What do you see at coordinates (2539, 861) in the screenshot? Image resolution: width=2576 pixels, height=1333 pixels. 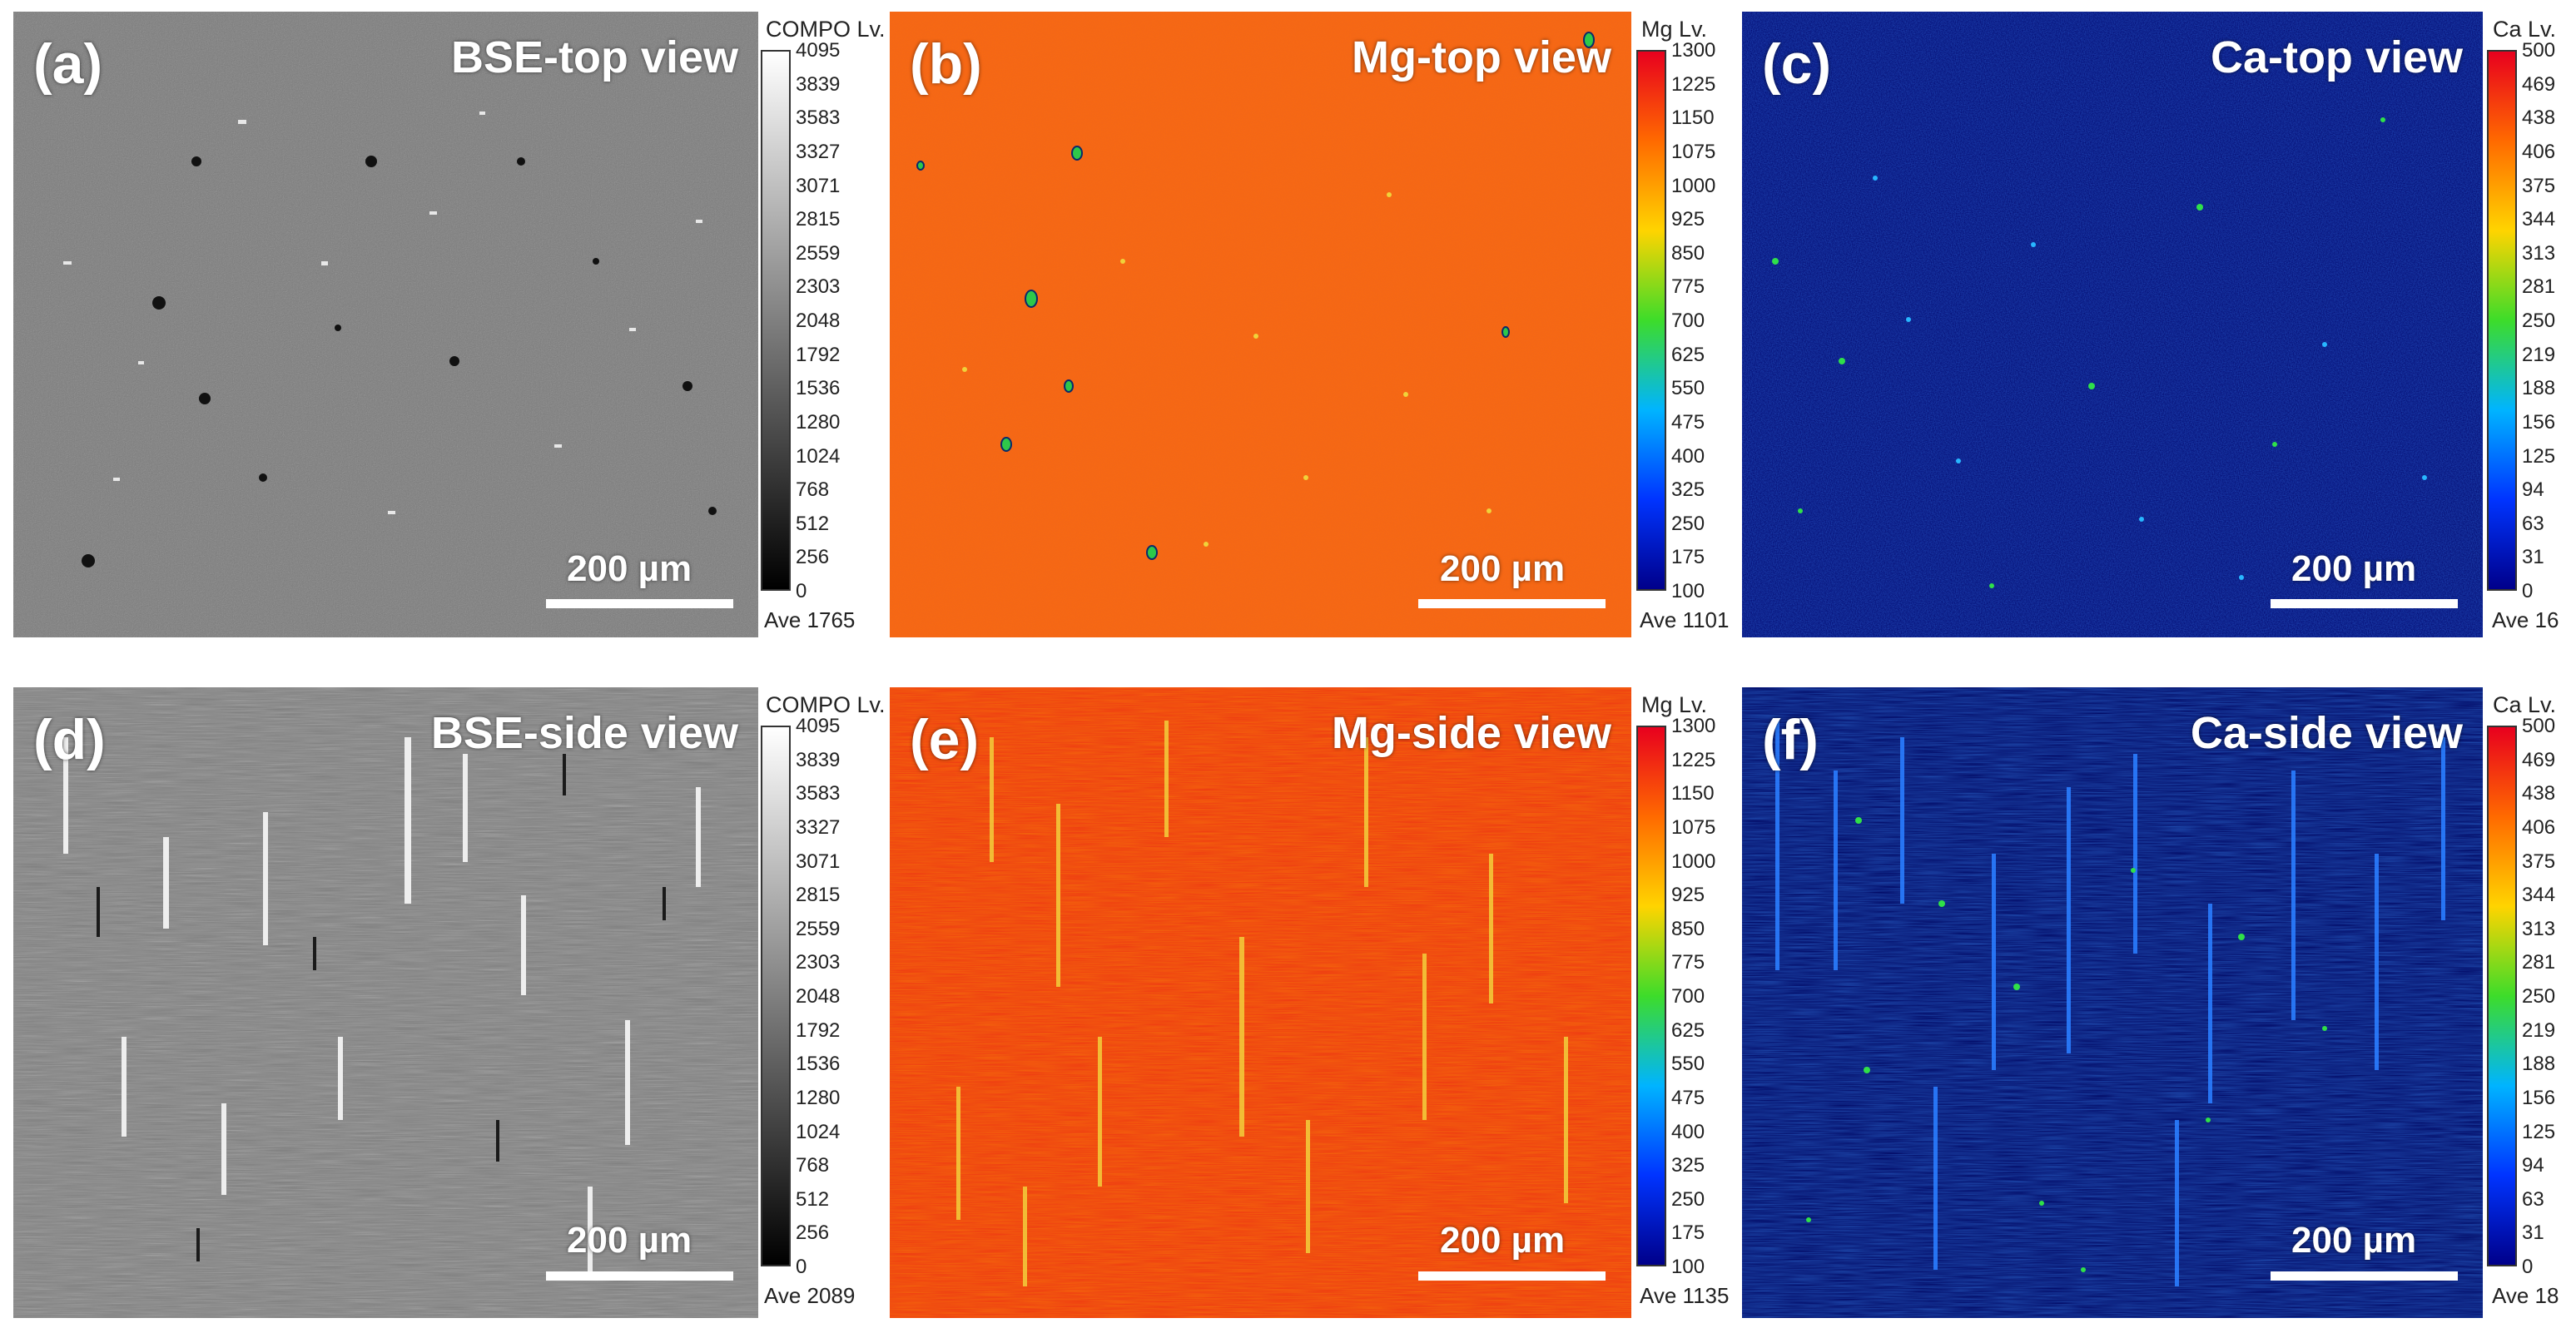 I see `colorbar-tick-label: 375` at bounding box center [2539, 861].